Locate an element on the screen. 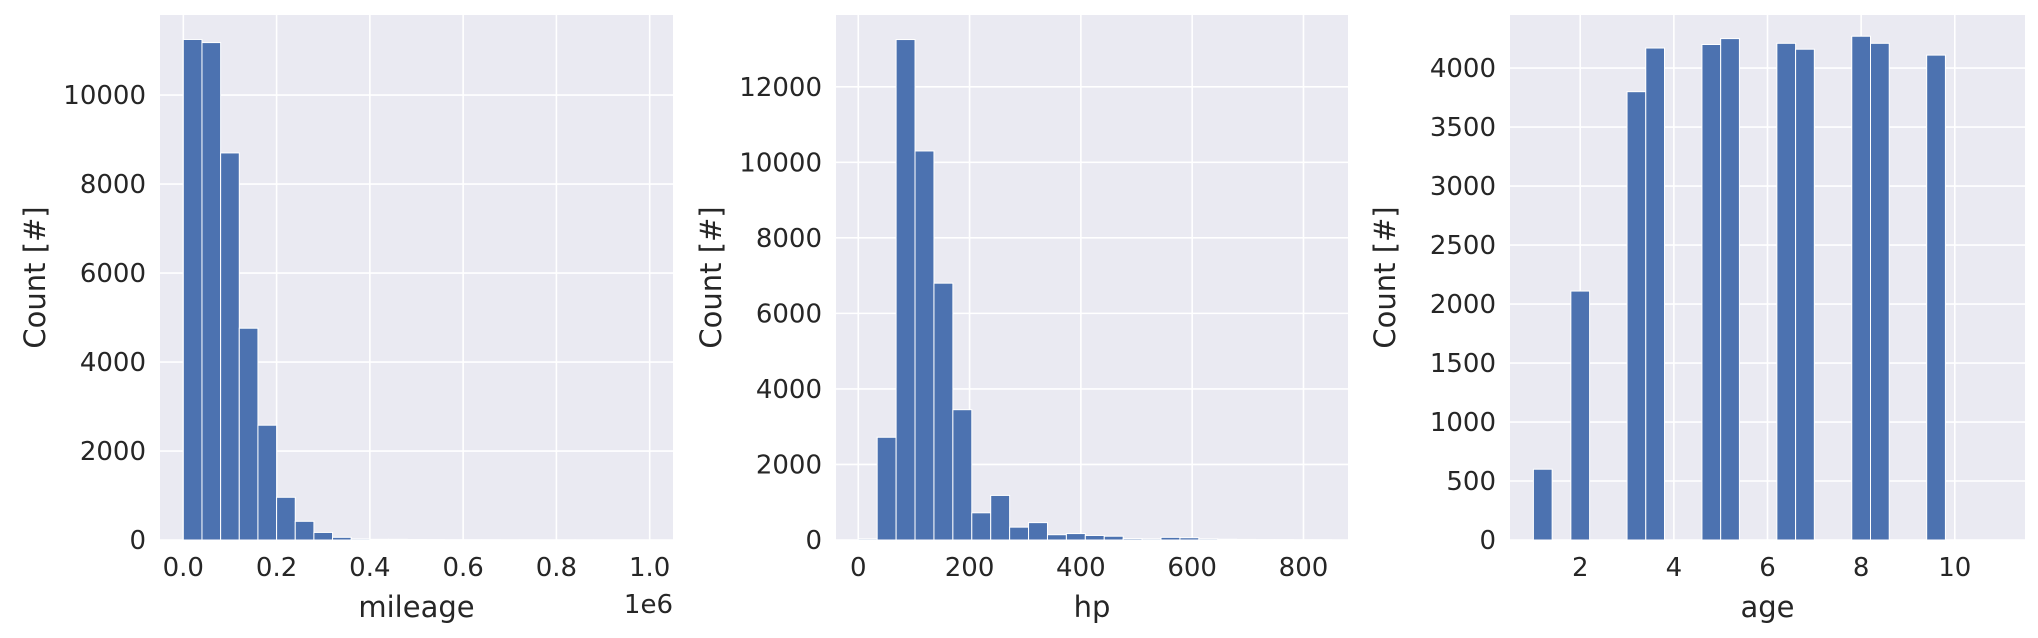 The width and height of the screenshot is (2038, 638). y-tick-label: 1000 is located at coordinates (1463, 423).